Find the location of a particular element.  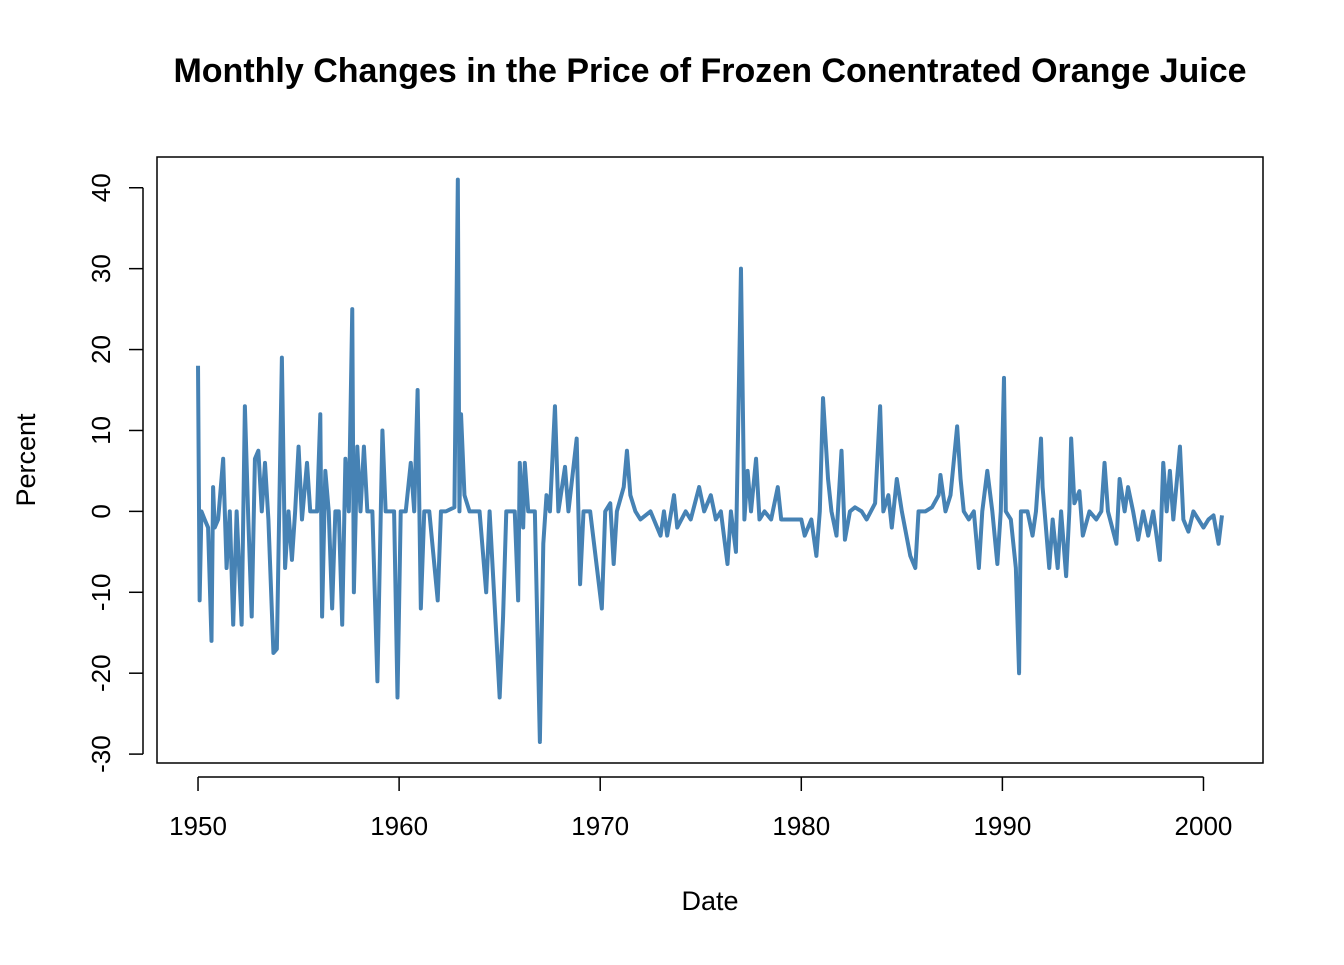

y-tick-label: 30 is located at coordinates (101, 268).